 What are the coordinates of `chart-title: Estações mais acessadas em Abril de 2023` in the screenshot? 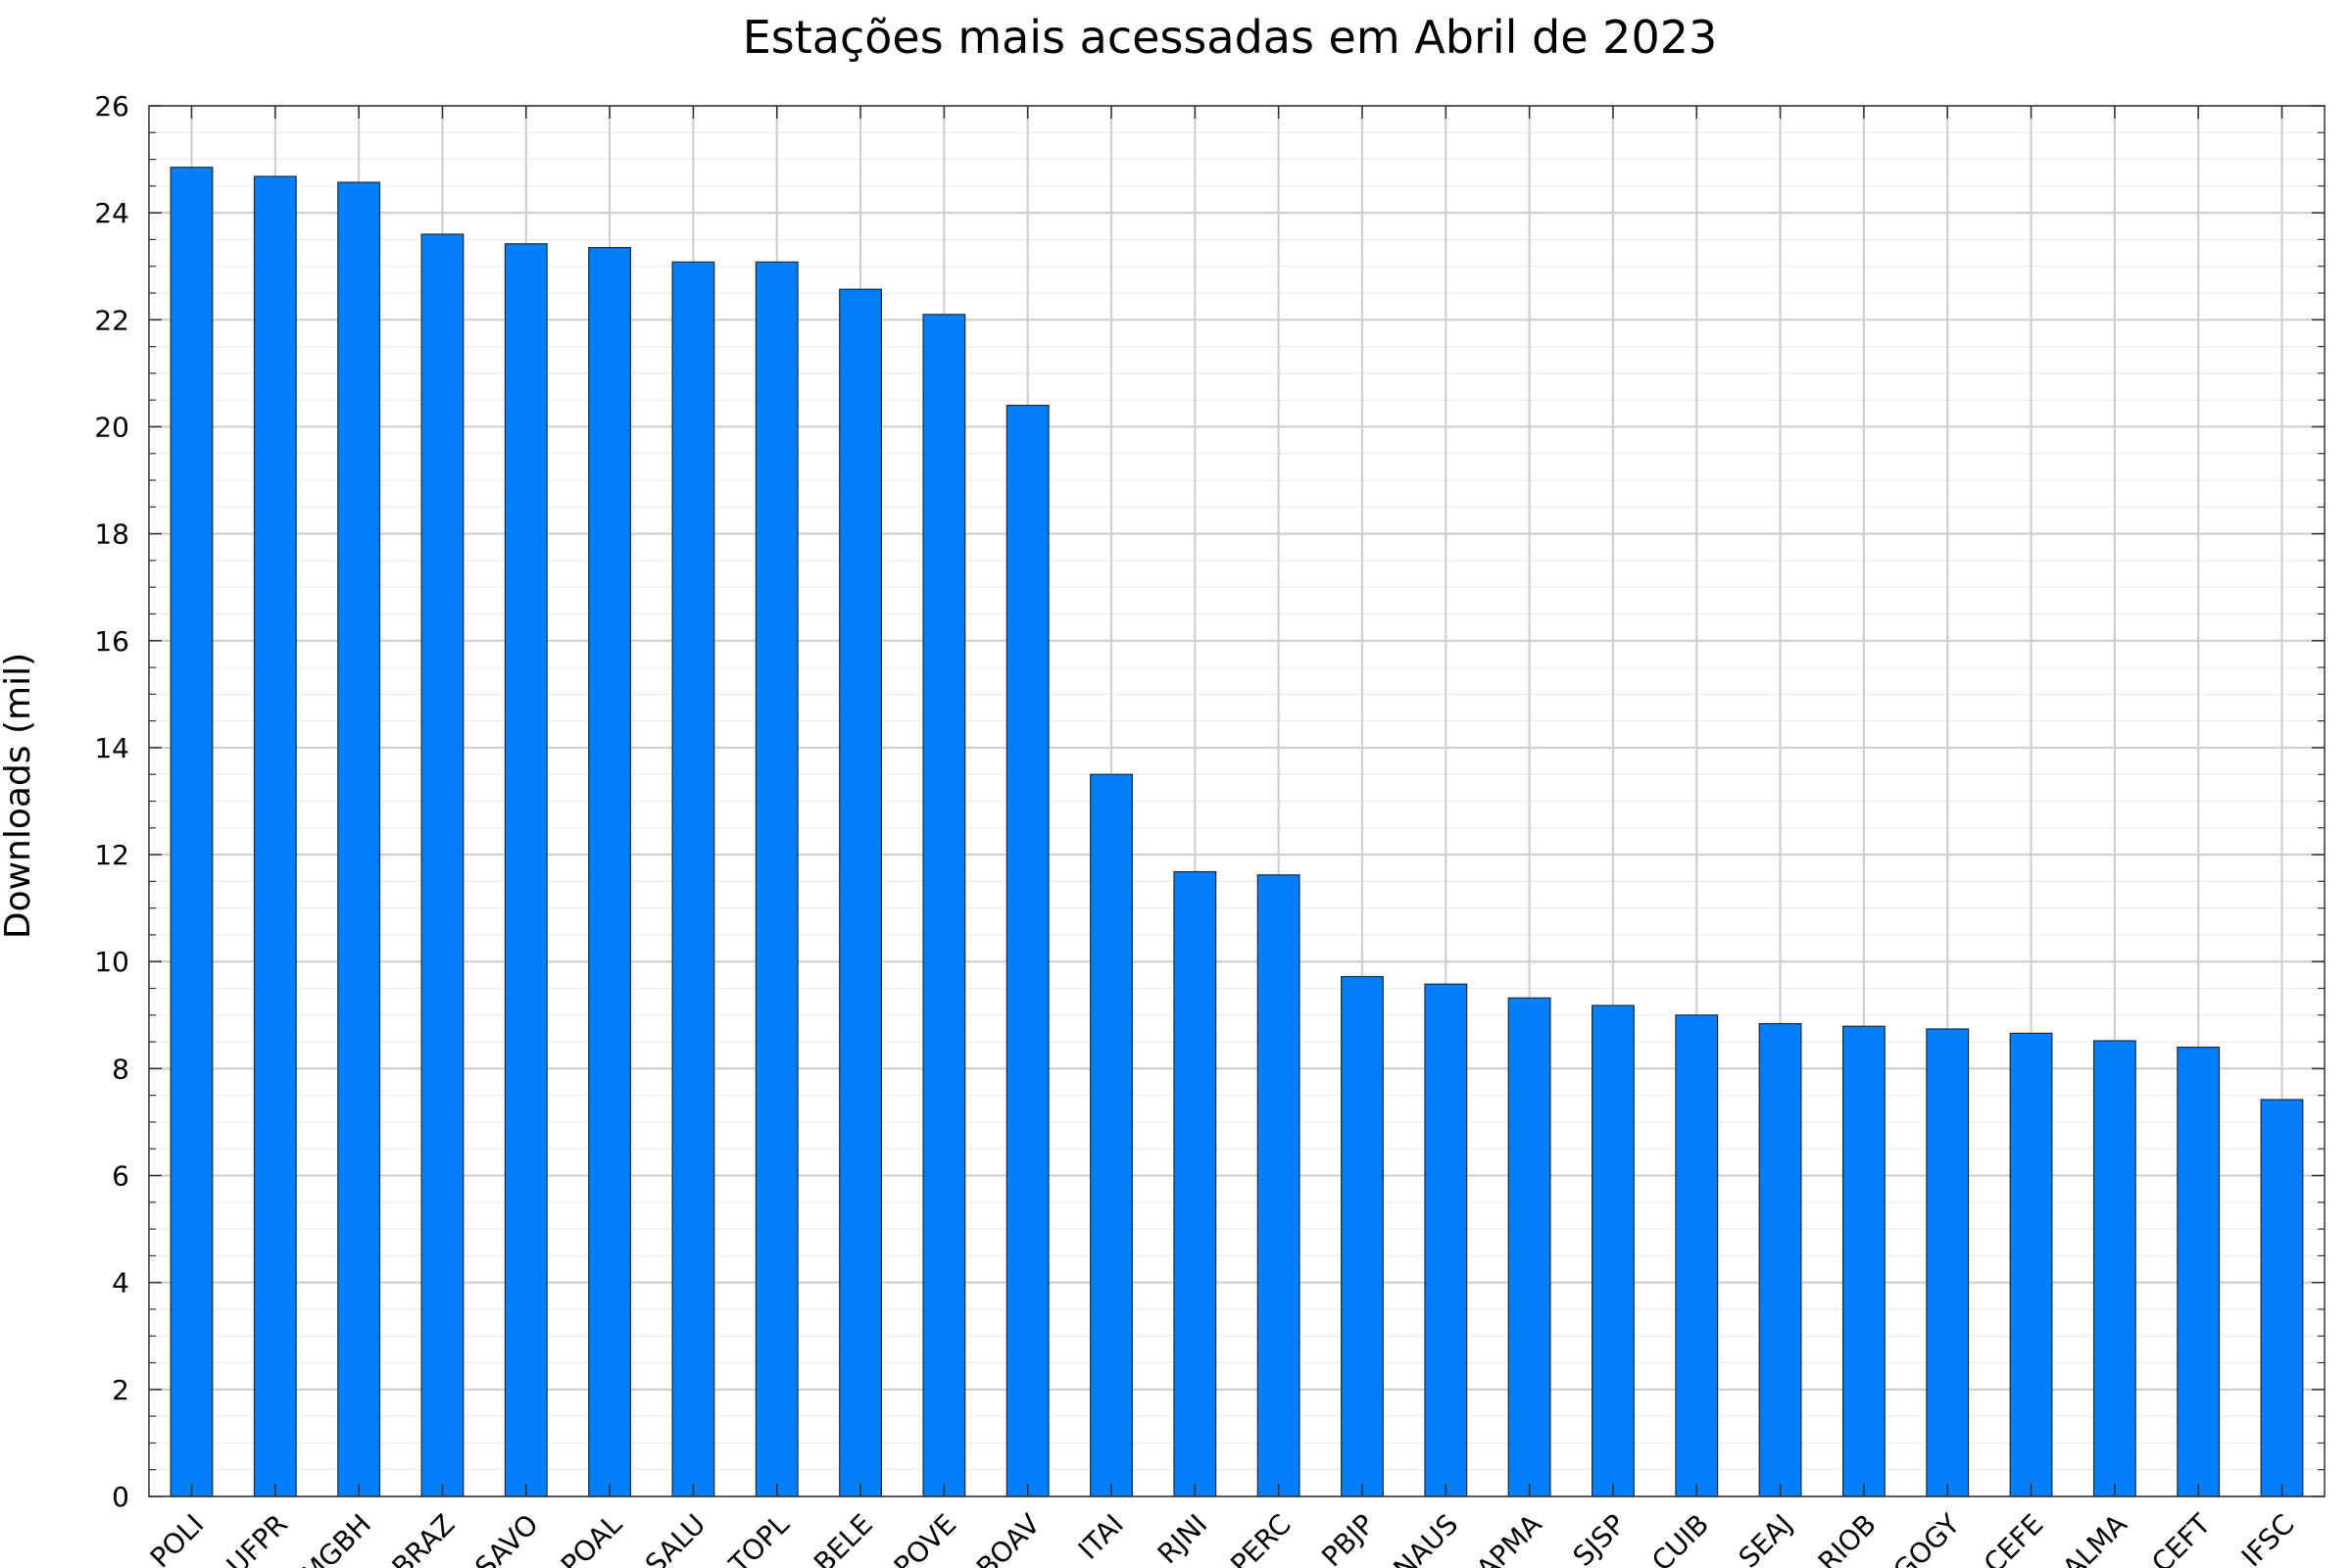 It's located at (1230, 37).